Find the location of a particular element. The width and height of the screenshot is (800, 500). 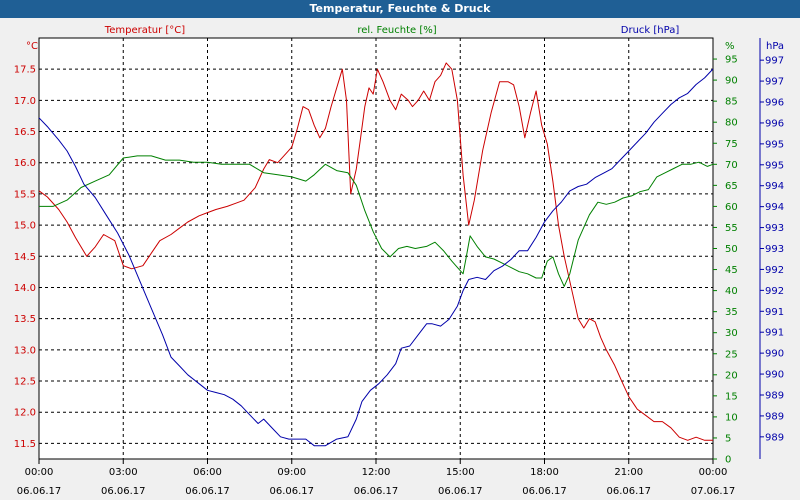

humidity-tick-label: 30 is located at coordinates (731, 333).